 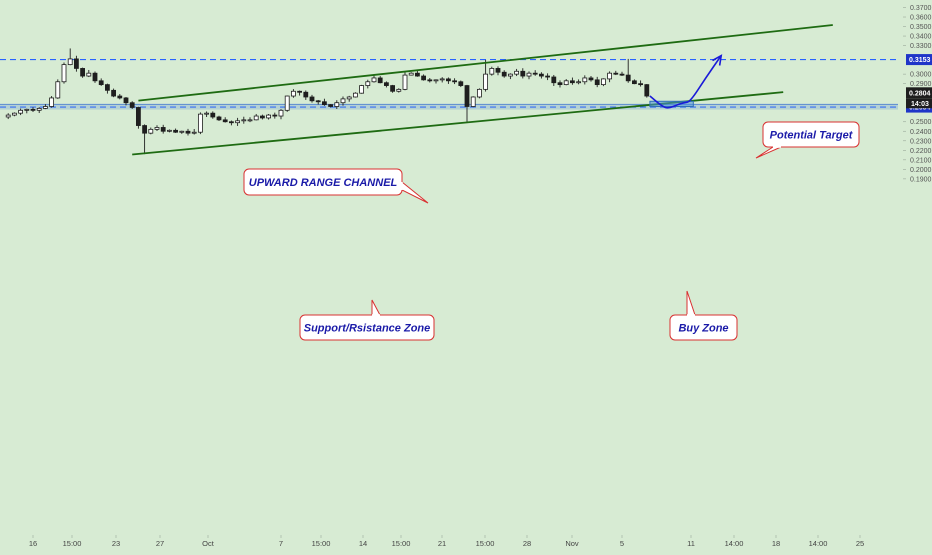 What do you see at coordinates (717, 60) in the screenshot?
I see `forecast-arrowhead` at bounding box center [717, 60].